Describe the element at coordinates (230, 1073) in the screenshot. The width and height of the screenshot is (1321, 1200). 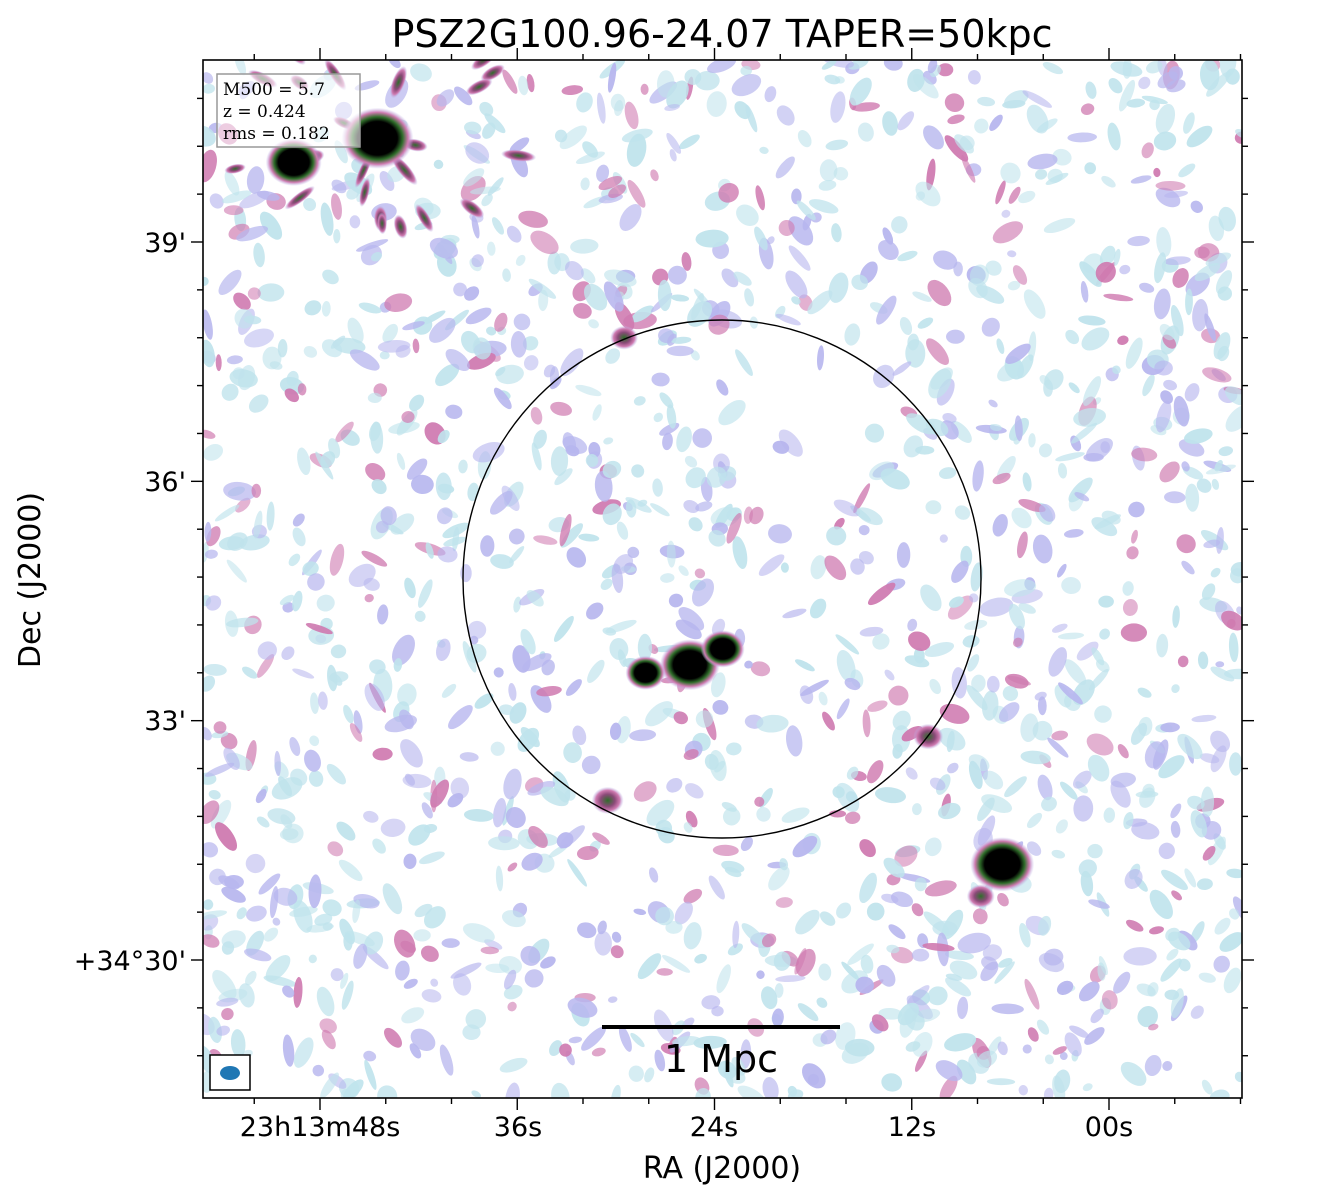
I see `beam-ellipse` at that location.